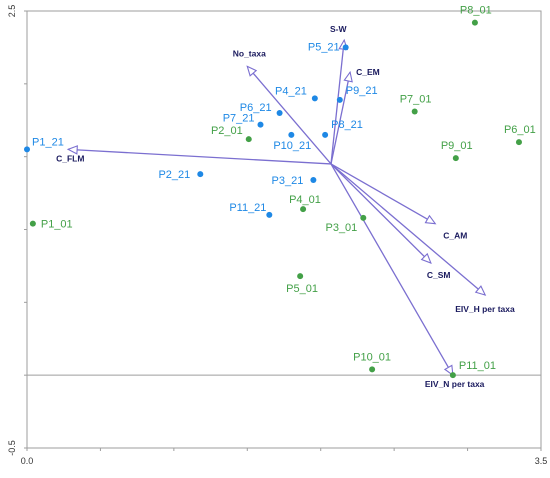 This screenshot has width=550, height=478. What do you see at coordinates (227, 131) in the screenshot?
I see `point-label-p2-01: P2_01` at bounding box center [227, 131].